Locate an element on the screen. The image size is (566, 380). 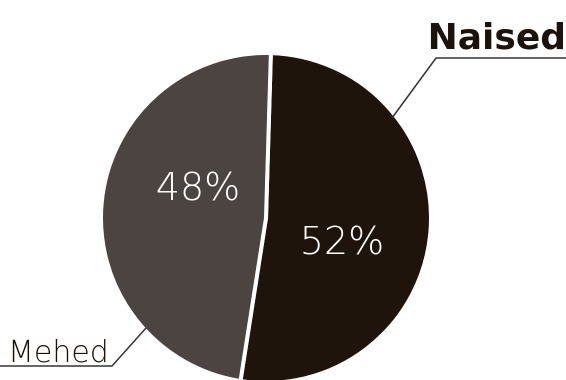
slice-value-label-mehed: 48% is located at coordinates (198, 187).